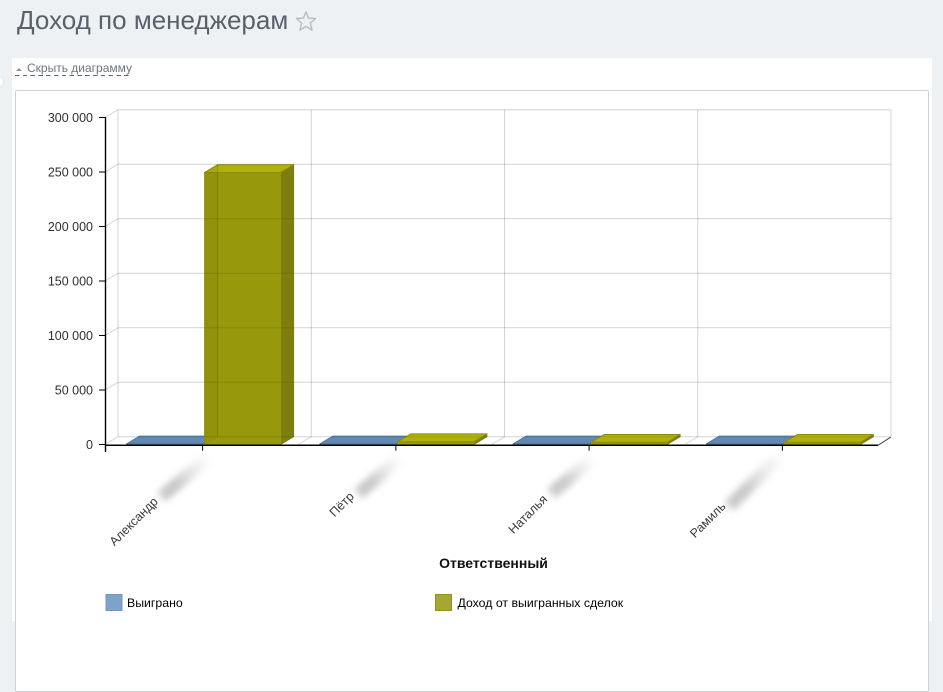  What do you see at coordinates (70, 173) in the screenshot?
I see `svg-text: 250 000` at bounding box center [70, 173].